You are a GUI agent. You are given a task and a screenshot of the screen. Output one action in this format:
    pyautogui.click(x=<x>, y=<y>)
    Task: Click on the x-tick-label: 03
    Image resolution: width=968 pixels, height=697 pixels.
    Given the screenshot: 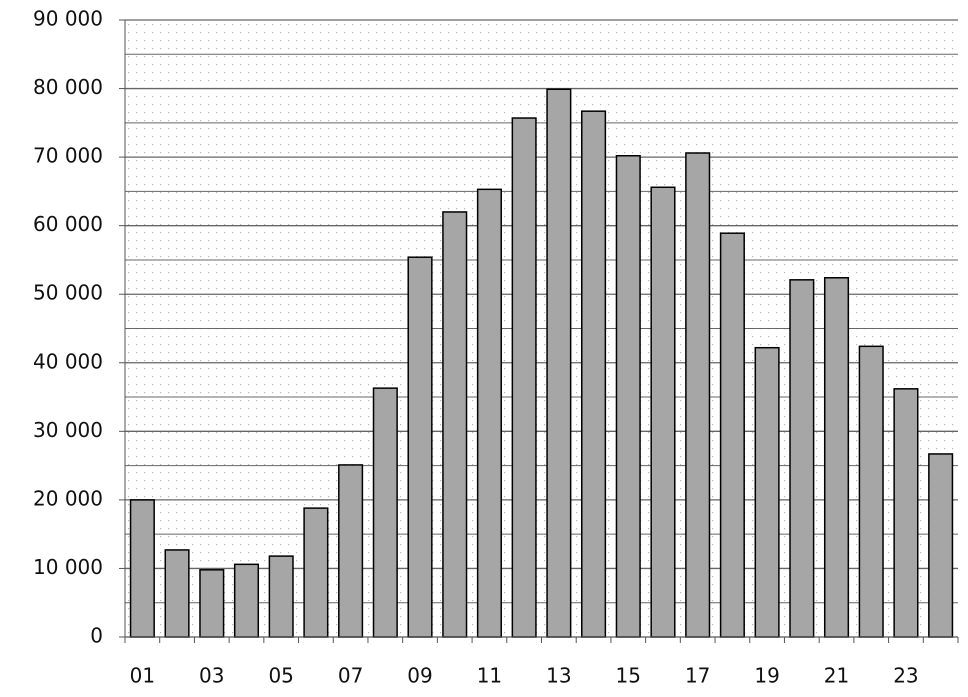 What is the action you would take?
    pyautogui.click(x=211, y=676)
    